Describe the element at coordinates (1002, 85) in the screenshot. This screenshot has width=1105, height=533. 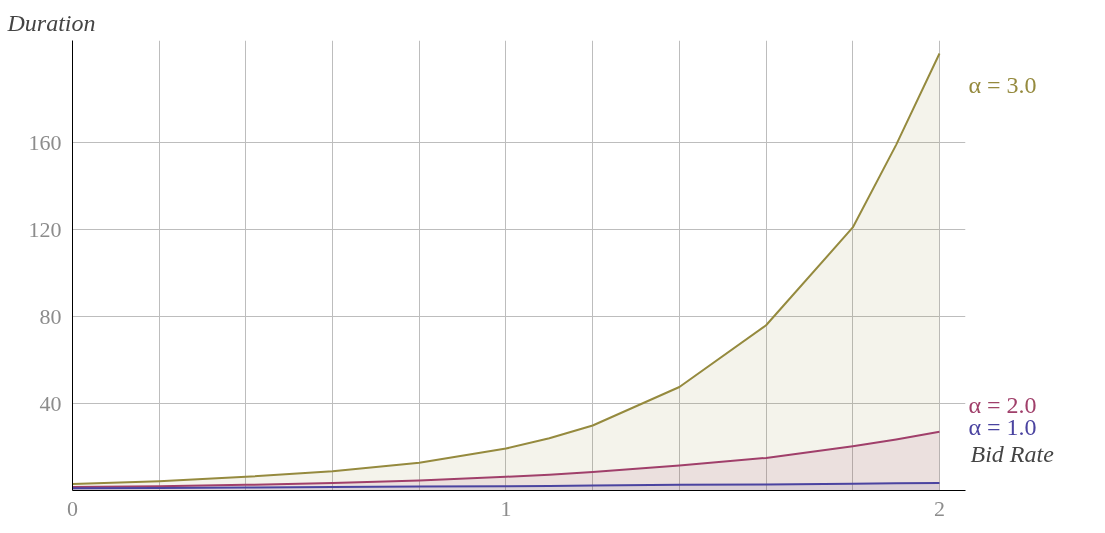
I see `series-label: α = 3.0` at that location.